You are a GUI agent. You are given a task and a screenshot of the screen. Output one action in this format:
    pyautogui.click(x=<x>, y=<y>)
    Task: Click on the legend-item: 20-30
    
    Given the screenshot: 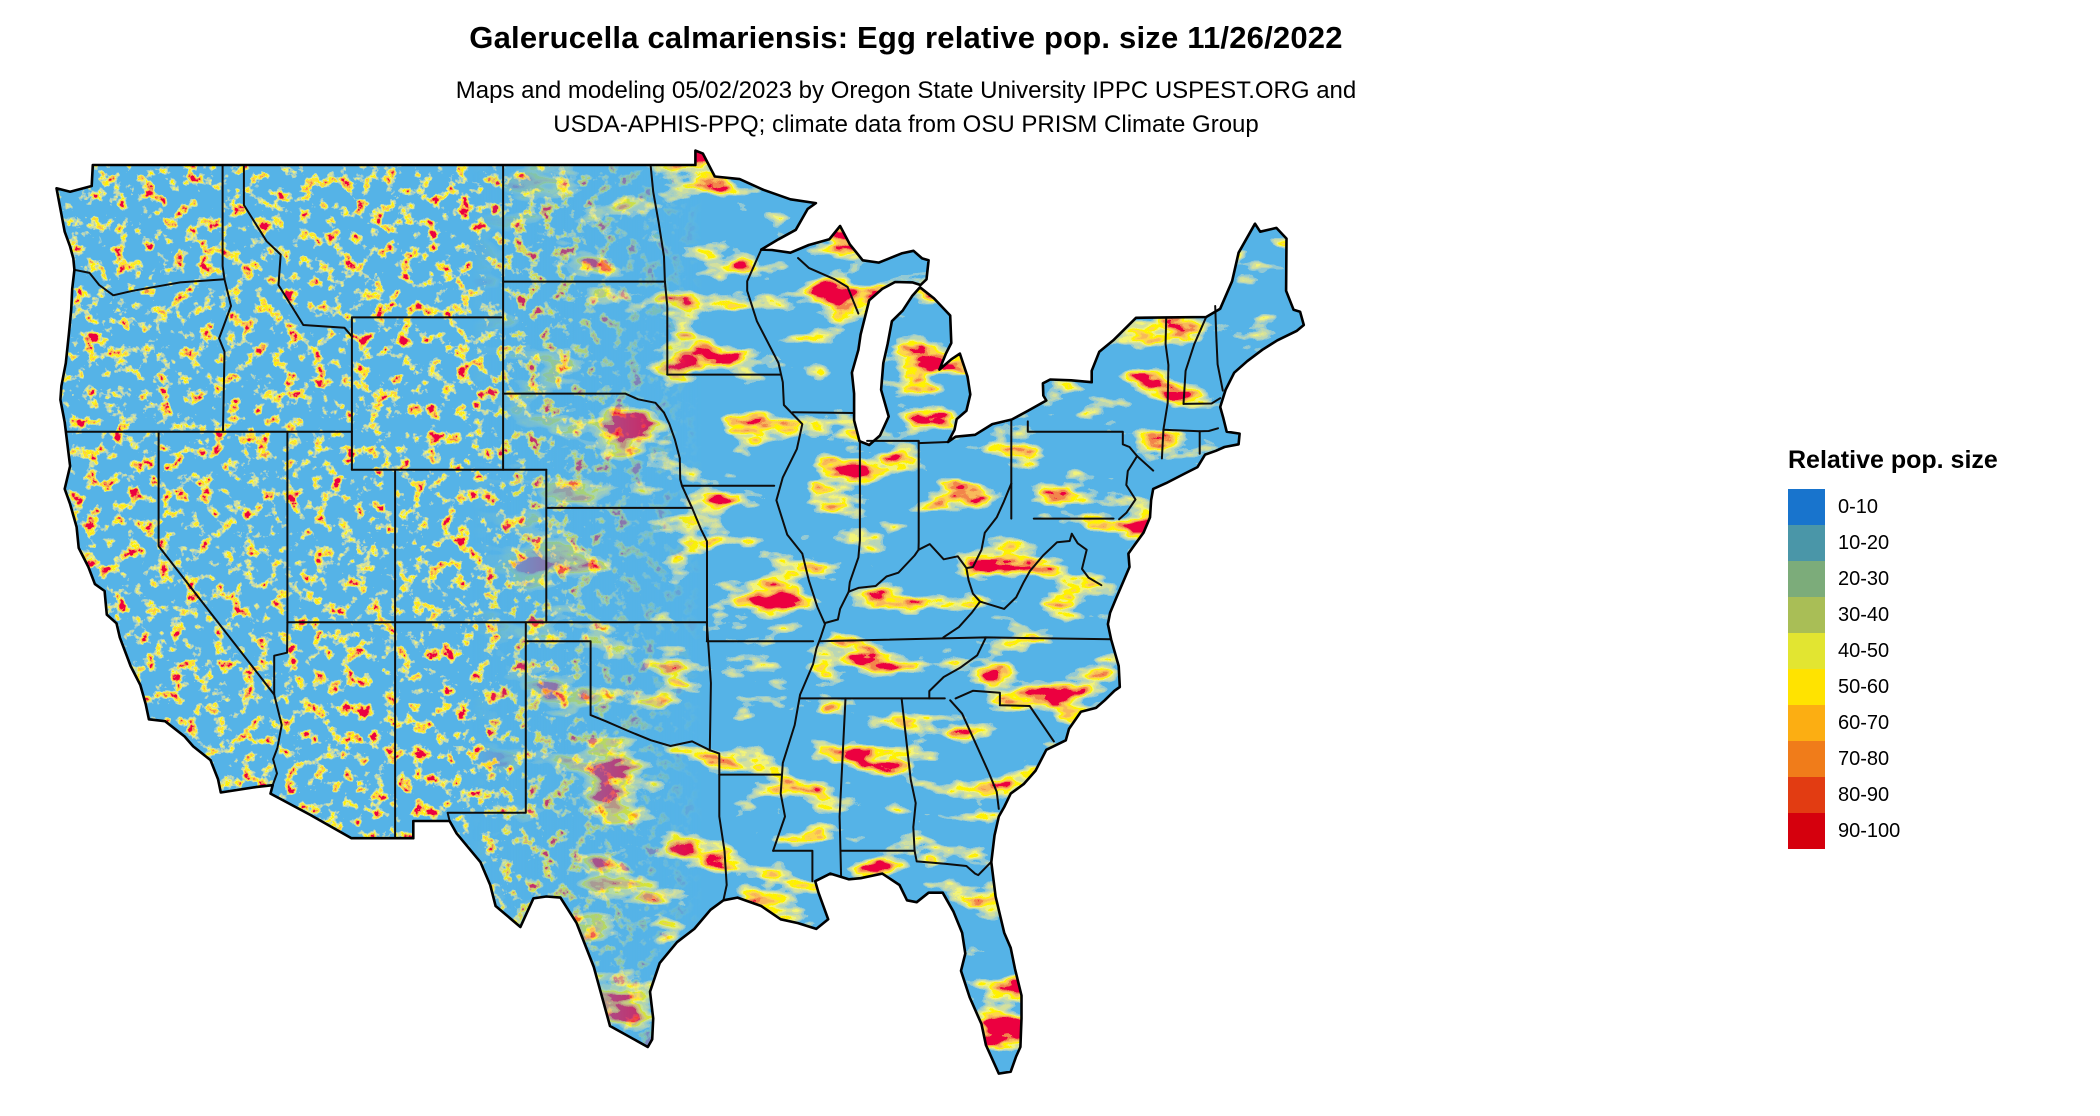 What is the action you would take?
    pyautogui.click(x=1893, y=579)
    